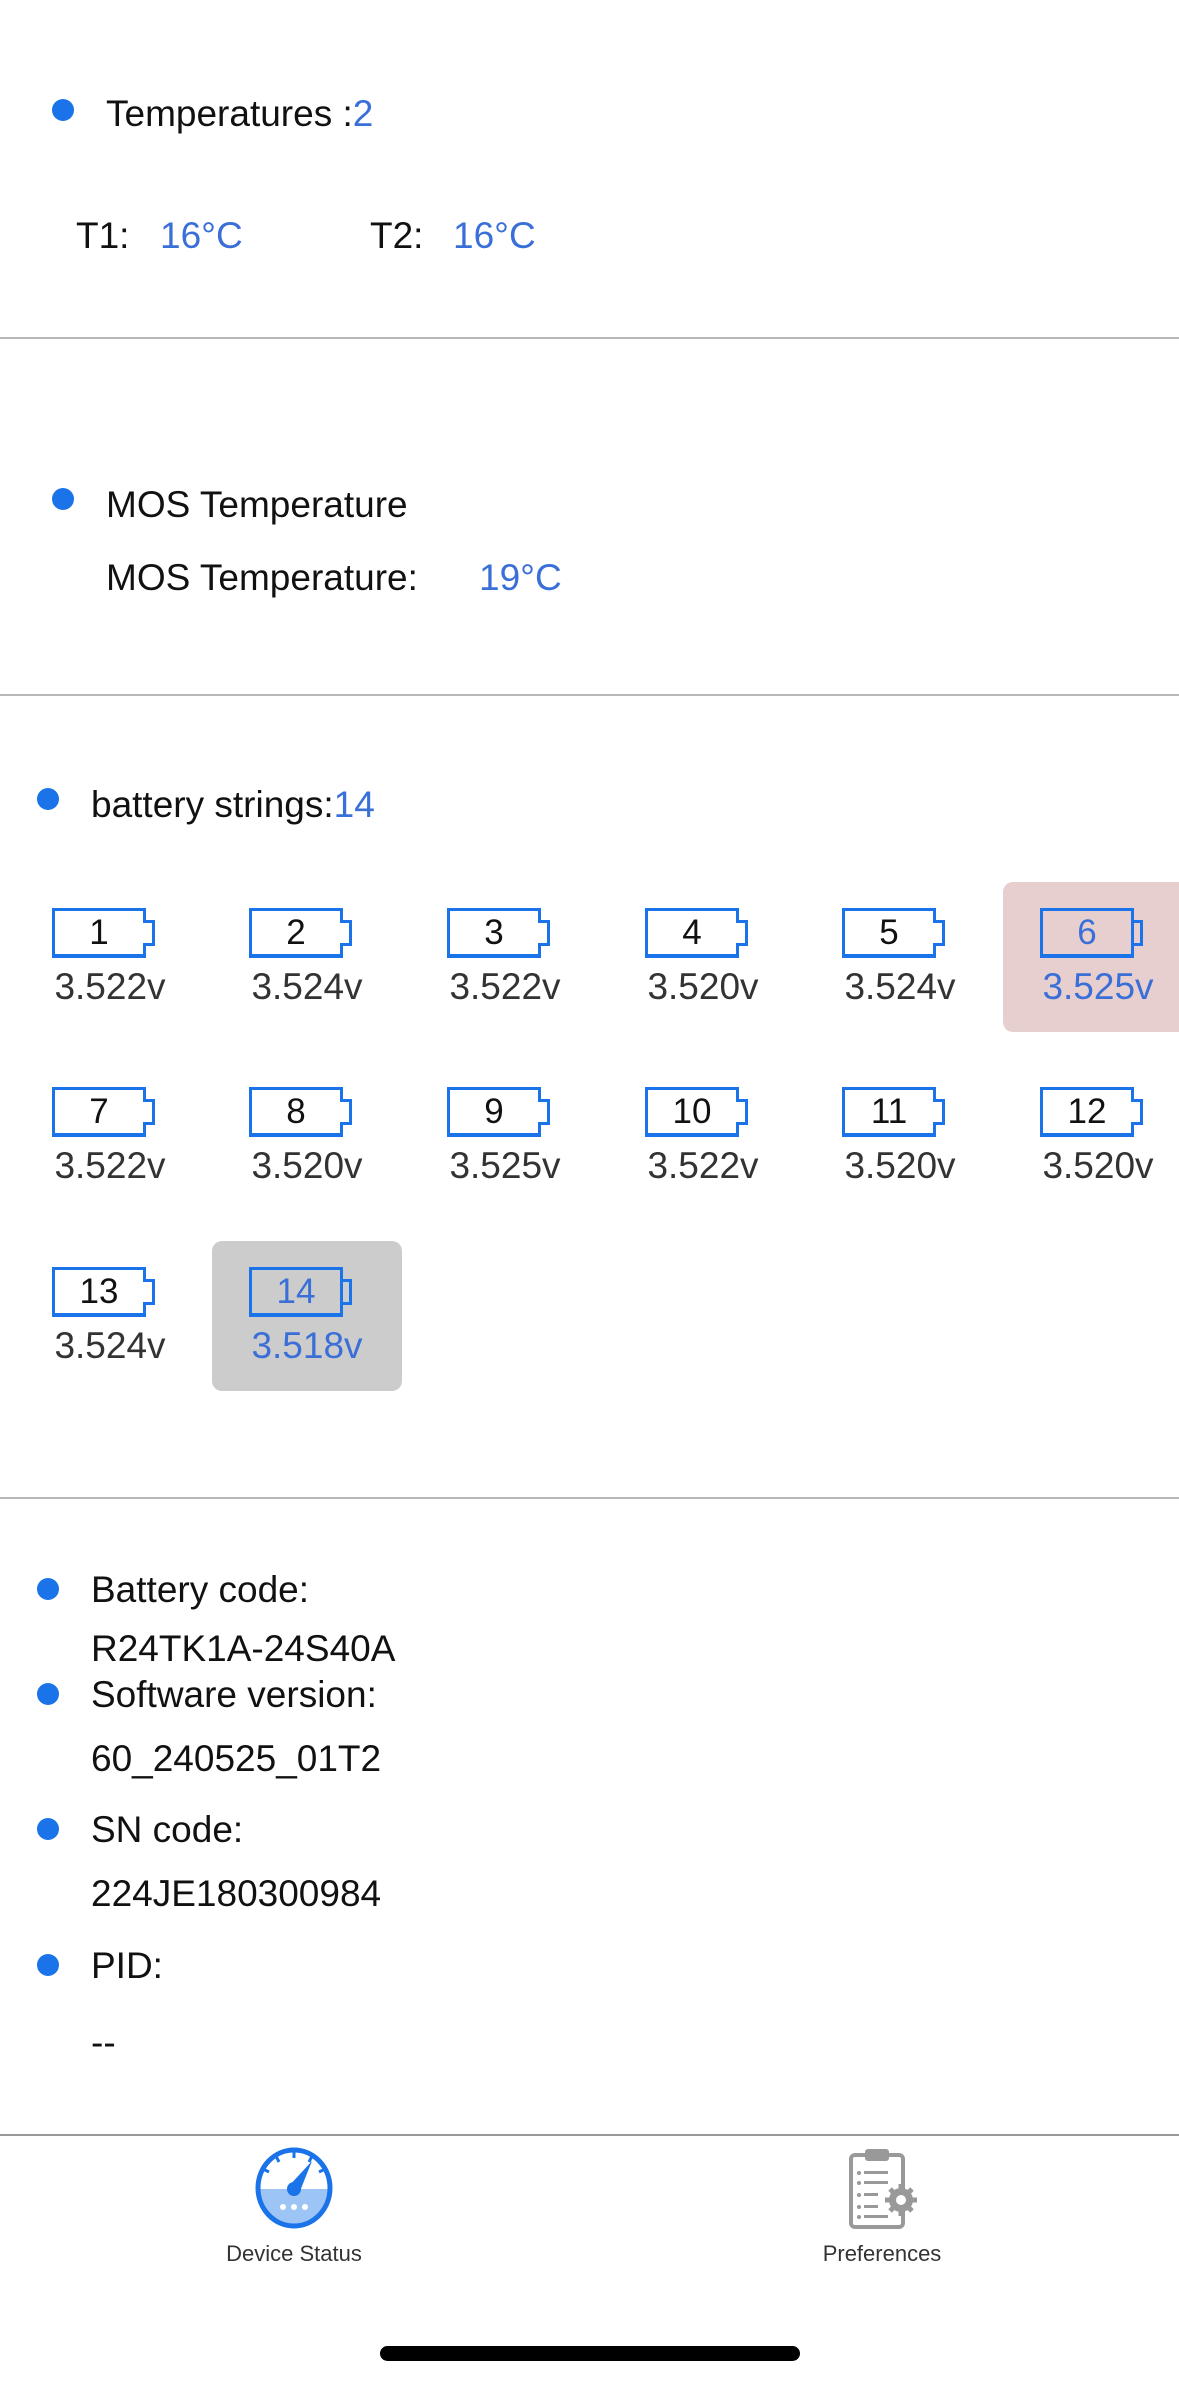 The width and height of the screenshot is (1179, 2385). What do you see at coordinates (200, 1589) in the screenshot?
I see `info-label: Battery code:` at bounding box center [200, 1589].